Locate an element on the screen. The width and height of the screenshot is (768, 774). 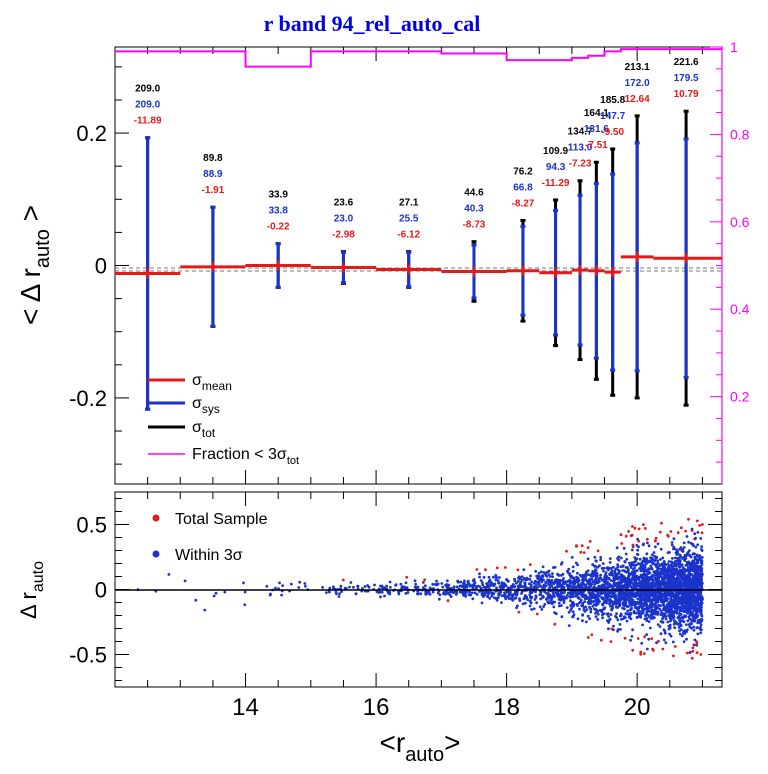
bin-annotation: 33.9 is located at coordinates (278, 195).